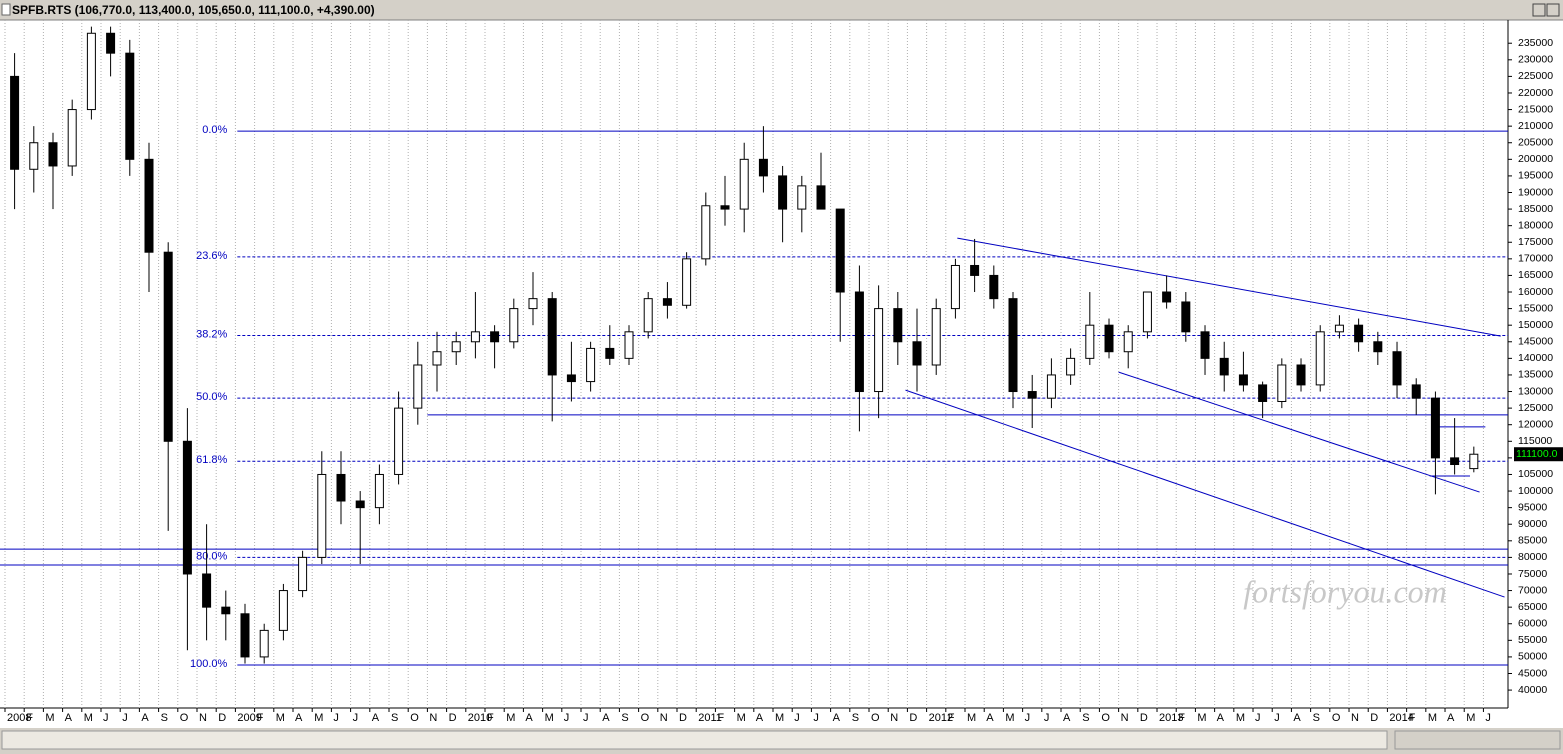  I want to click on y-tick-label: 175000, so click(1535, 242).